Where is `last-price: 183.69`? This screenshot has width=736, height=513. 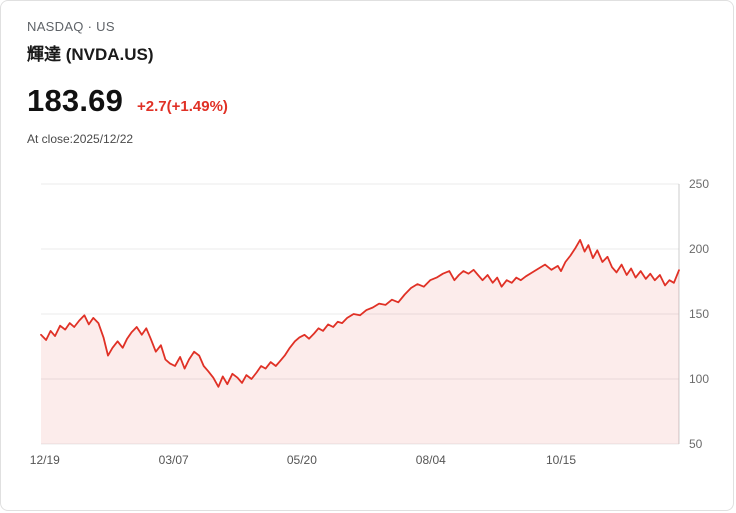
last-price: 183.69 is located at coordinates (75, 100).